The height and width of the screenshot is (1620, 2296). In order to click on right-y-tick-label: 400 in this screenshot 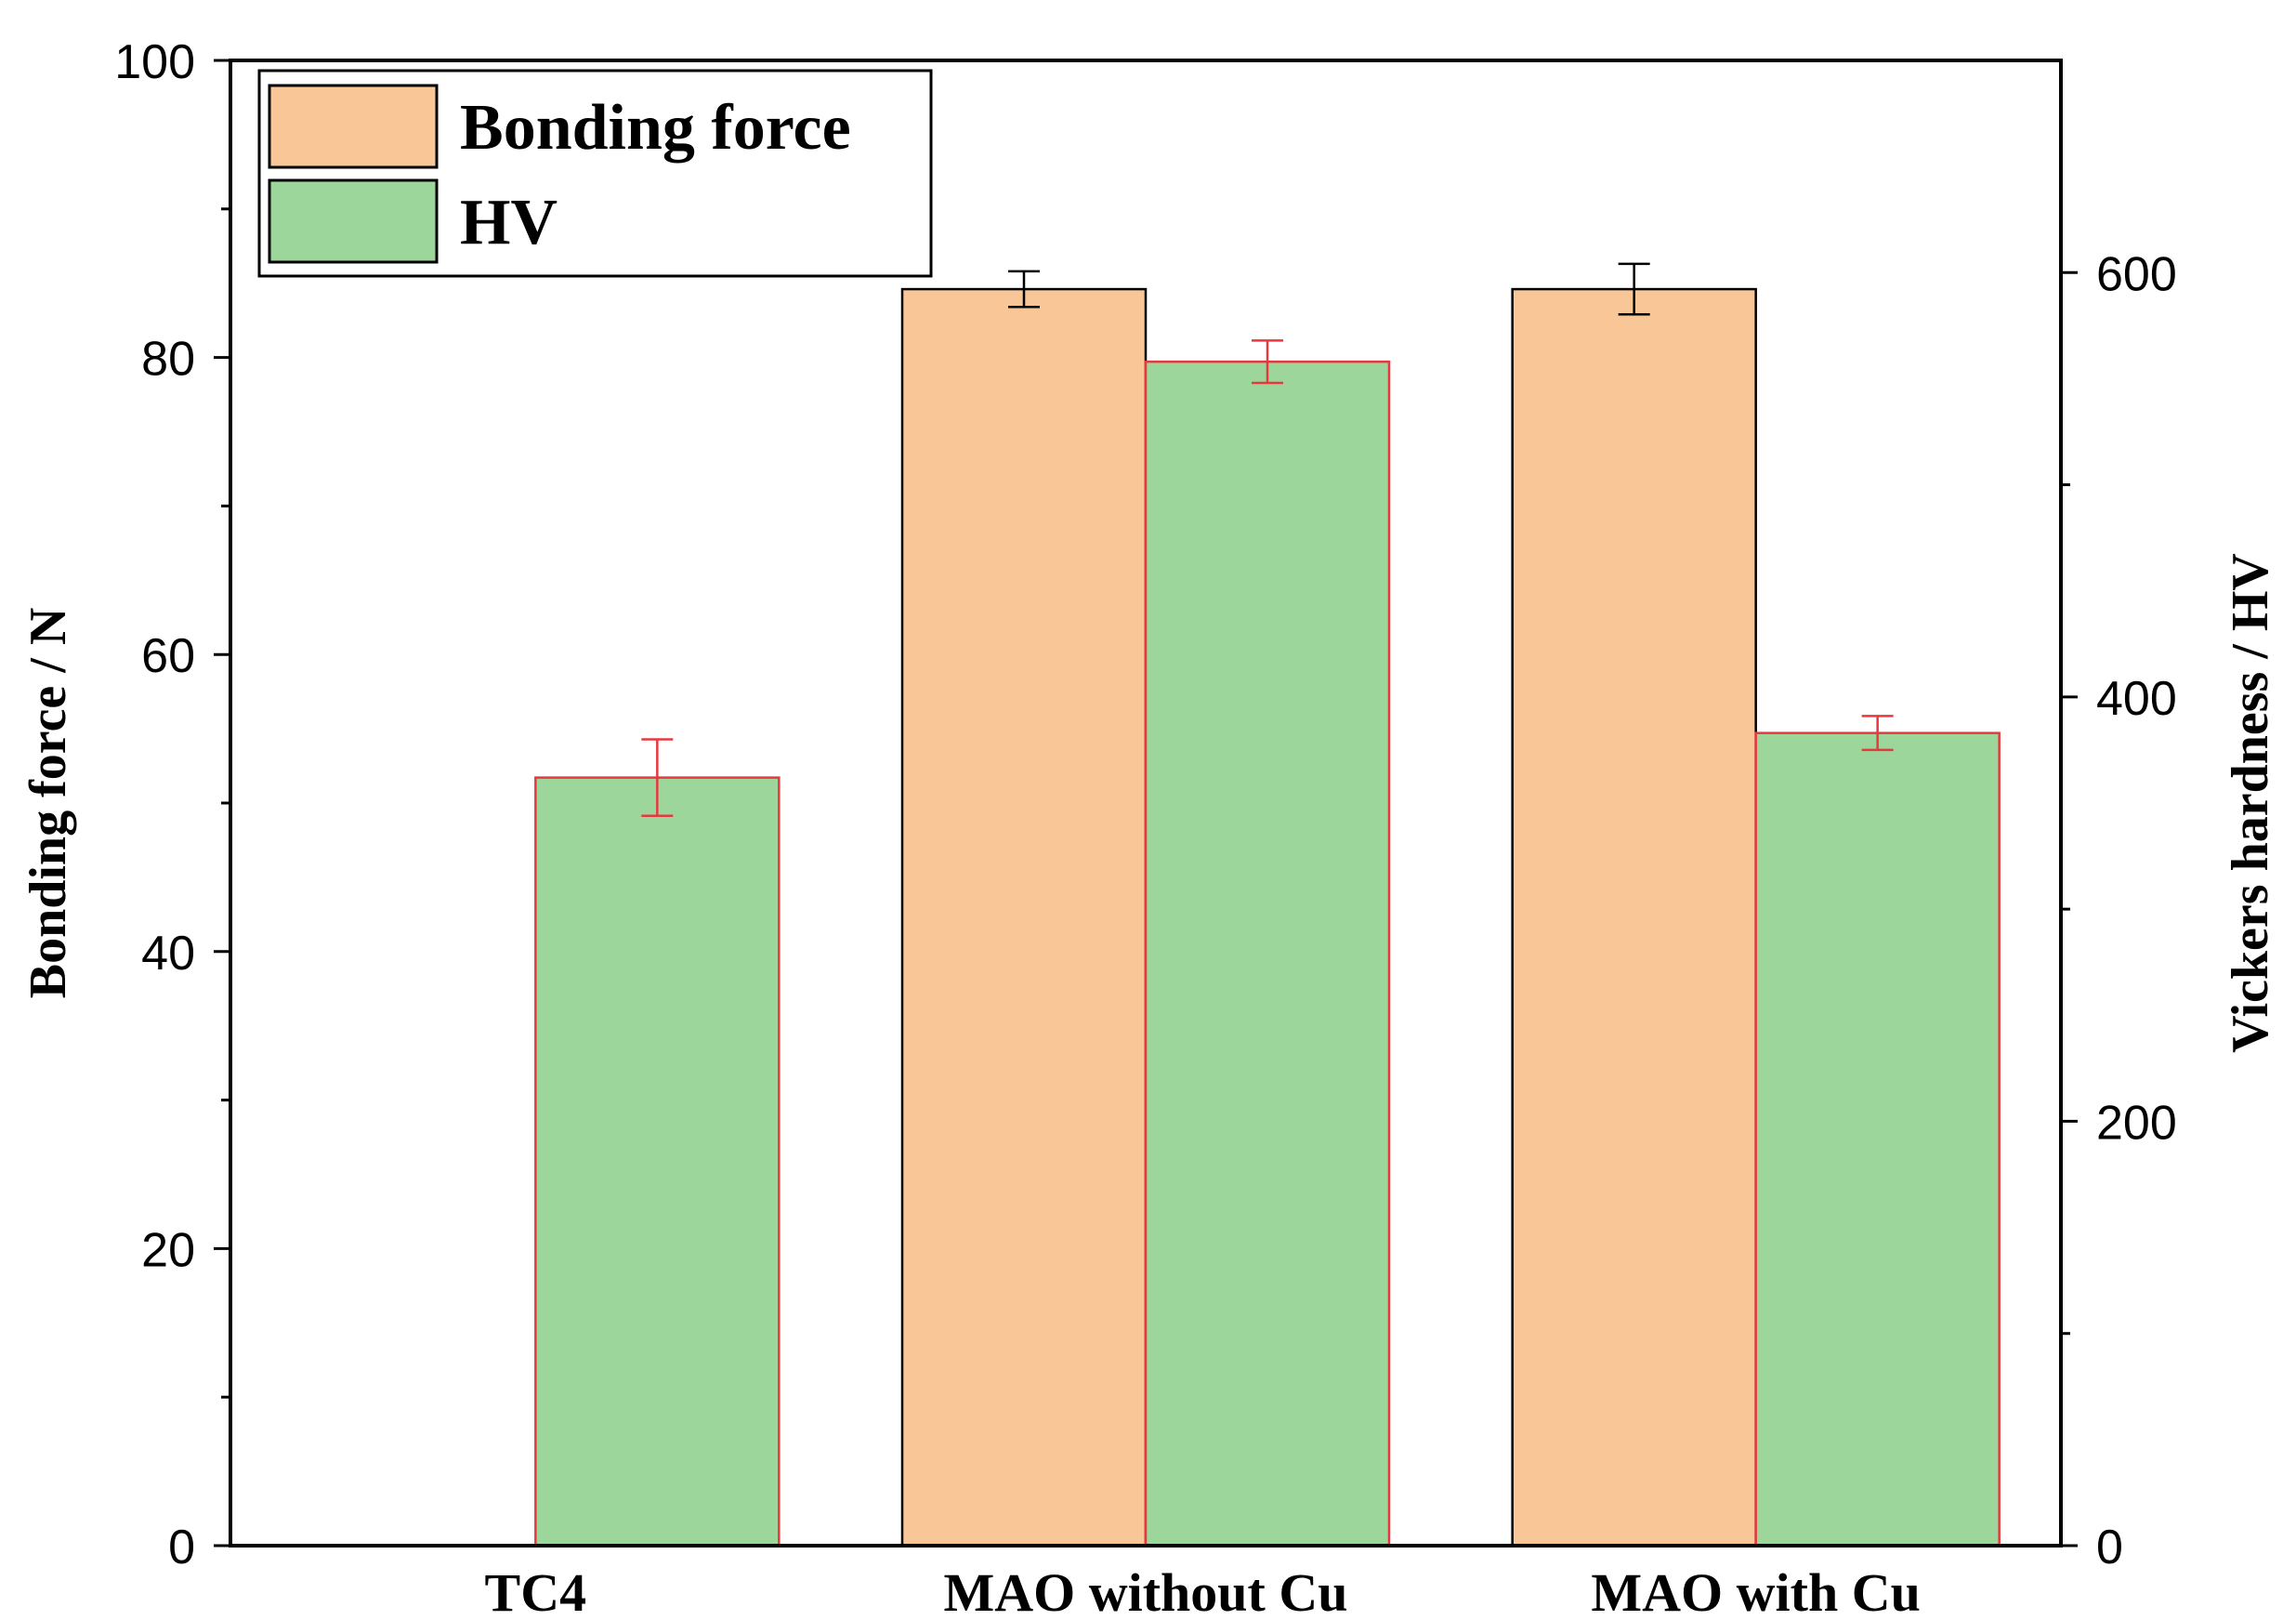, I will do `click(2136, 699)`.